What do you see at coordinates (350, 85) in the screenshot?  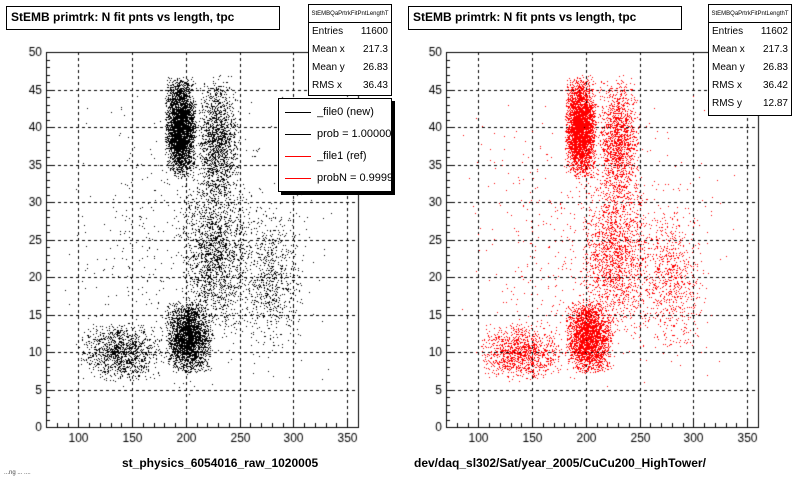 I see `panel1-stats-row: RMS x 36.43` at bounding box center [350, 85].